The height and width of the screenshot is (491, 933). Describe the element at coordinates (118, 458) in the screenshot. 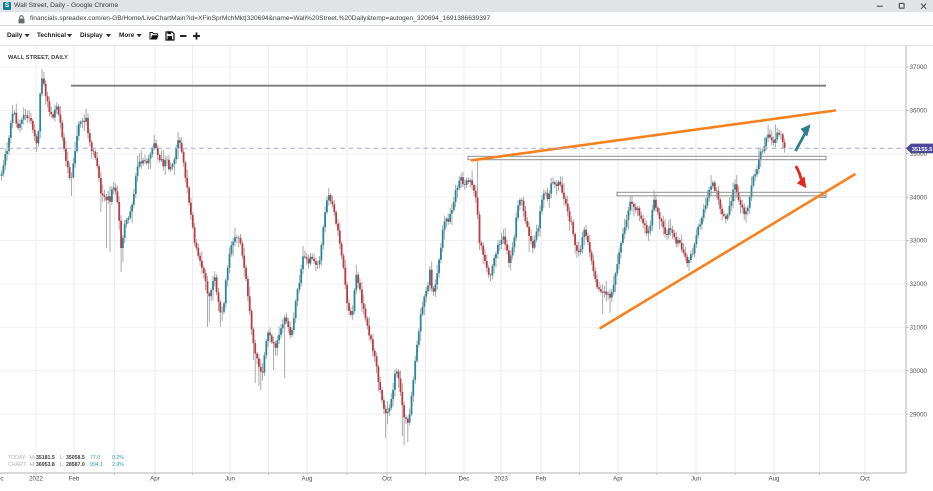

I see `svg-text: 0.2%` at that location.